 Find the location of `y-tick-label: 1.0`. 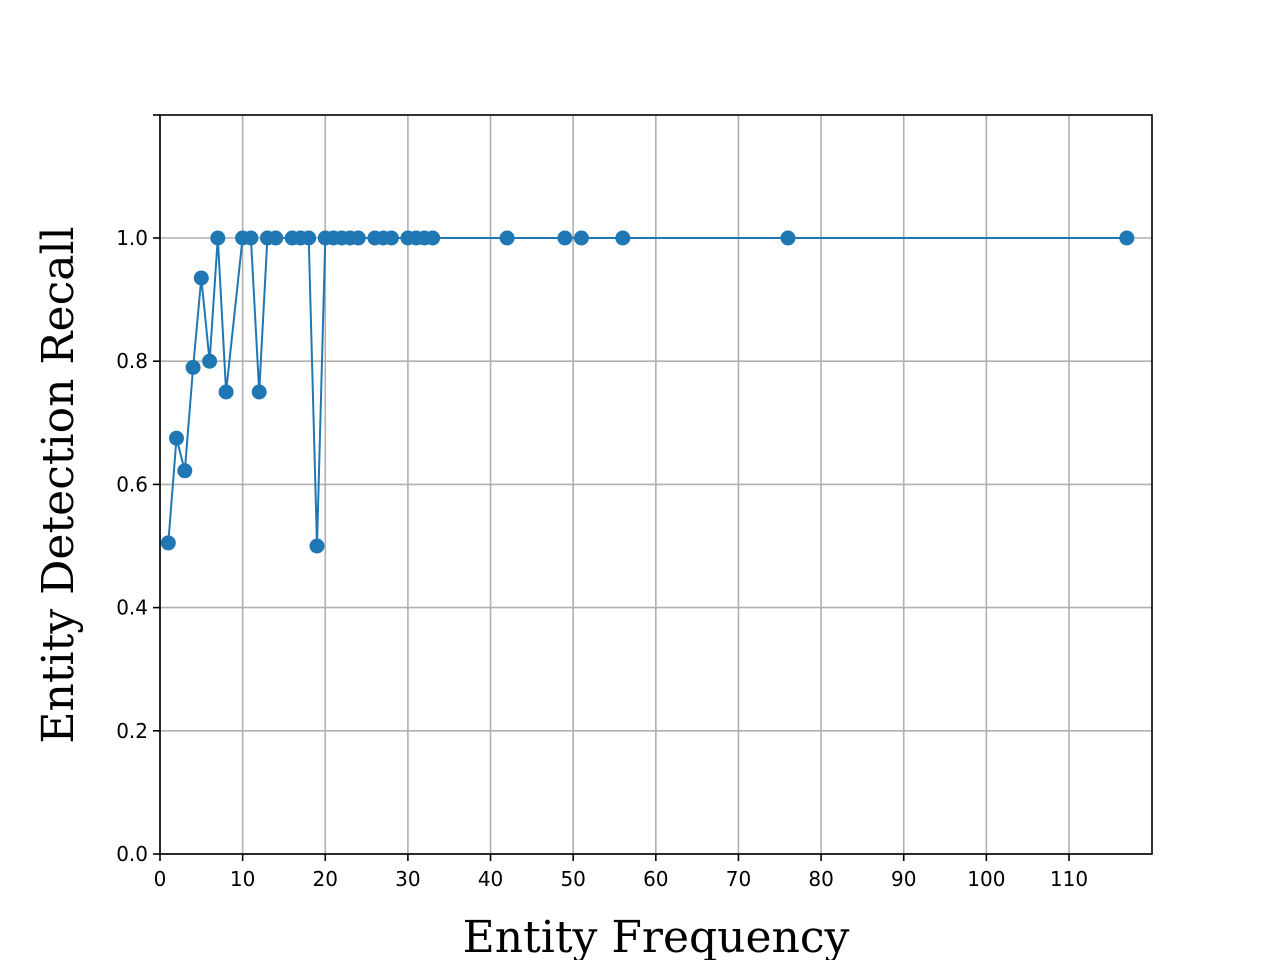

y-tick-label: 1.0 is located at coordinates (132, 238).